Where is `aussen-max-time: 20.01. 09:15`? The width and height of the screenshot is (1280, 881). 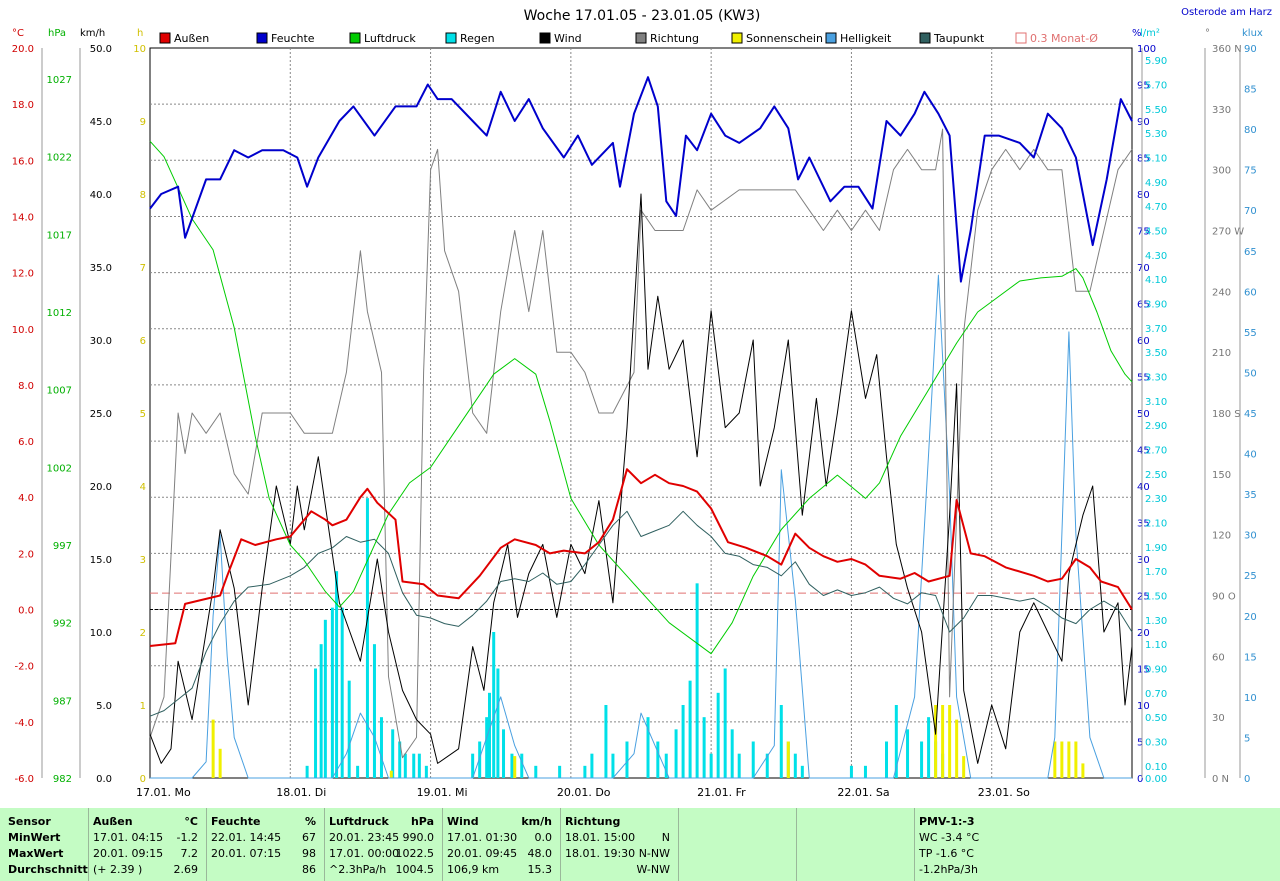 aussen-max-time: 20.01. 09:15 is located at coordinates (128, 853).